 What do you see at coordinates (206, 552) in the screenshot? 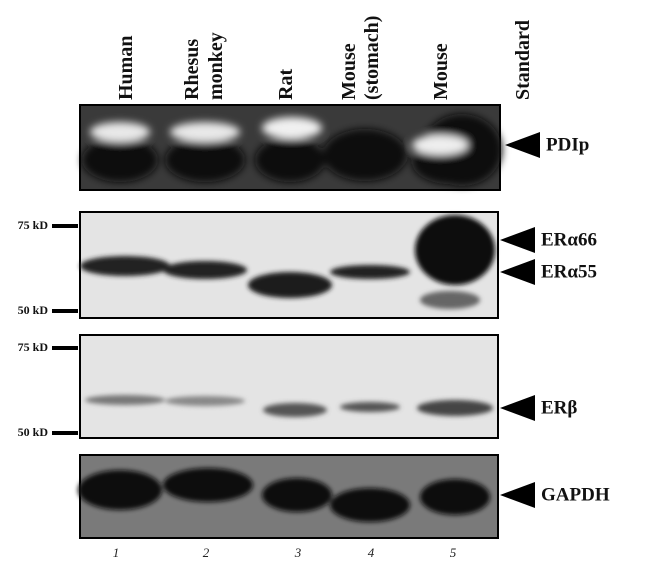
I see `lane-number: 2` at bounding box center [206, 552].